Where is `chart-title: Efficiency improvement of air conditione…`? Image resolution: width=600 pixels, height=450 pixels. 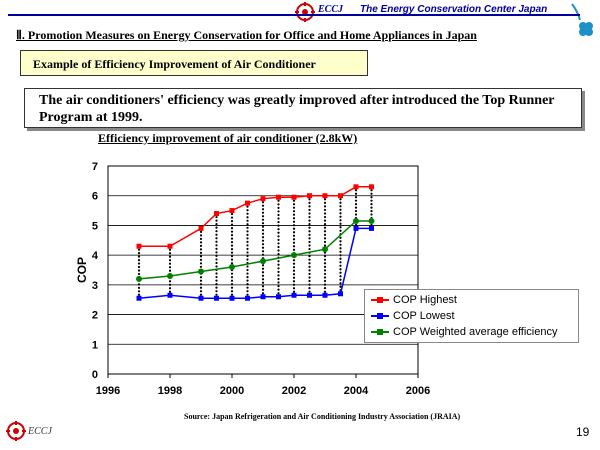 chart-title: Efficiency improvement of air conditione… is located at coordinates (228, 138).